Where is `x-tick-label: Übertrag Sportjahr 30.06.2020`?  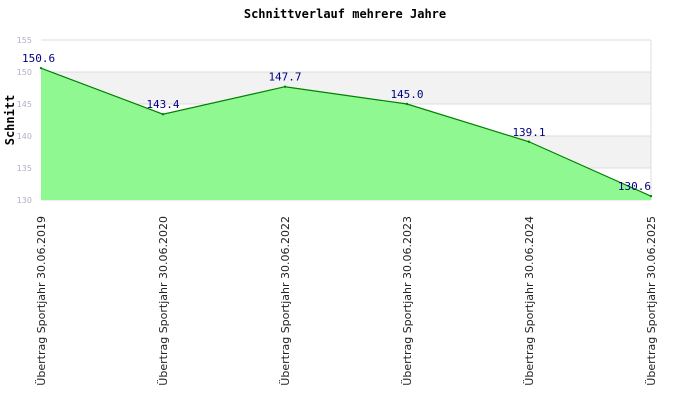 x-tick-label: Übertrag Sportjahr 30.06.2020 is located at coordinates (163, 301).